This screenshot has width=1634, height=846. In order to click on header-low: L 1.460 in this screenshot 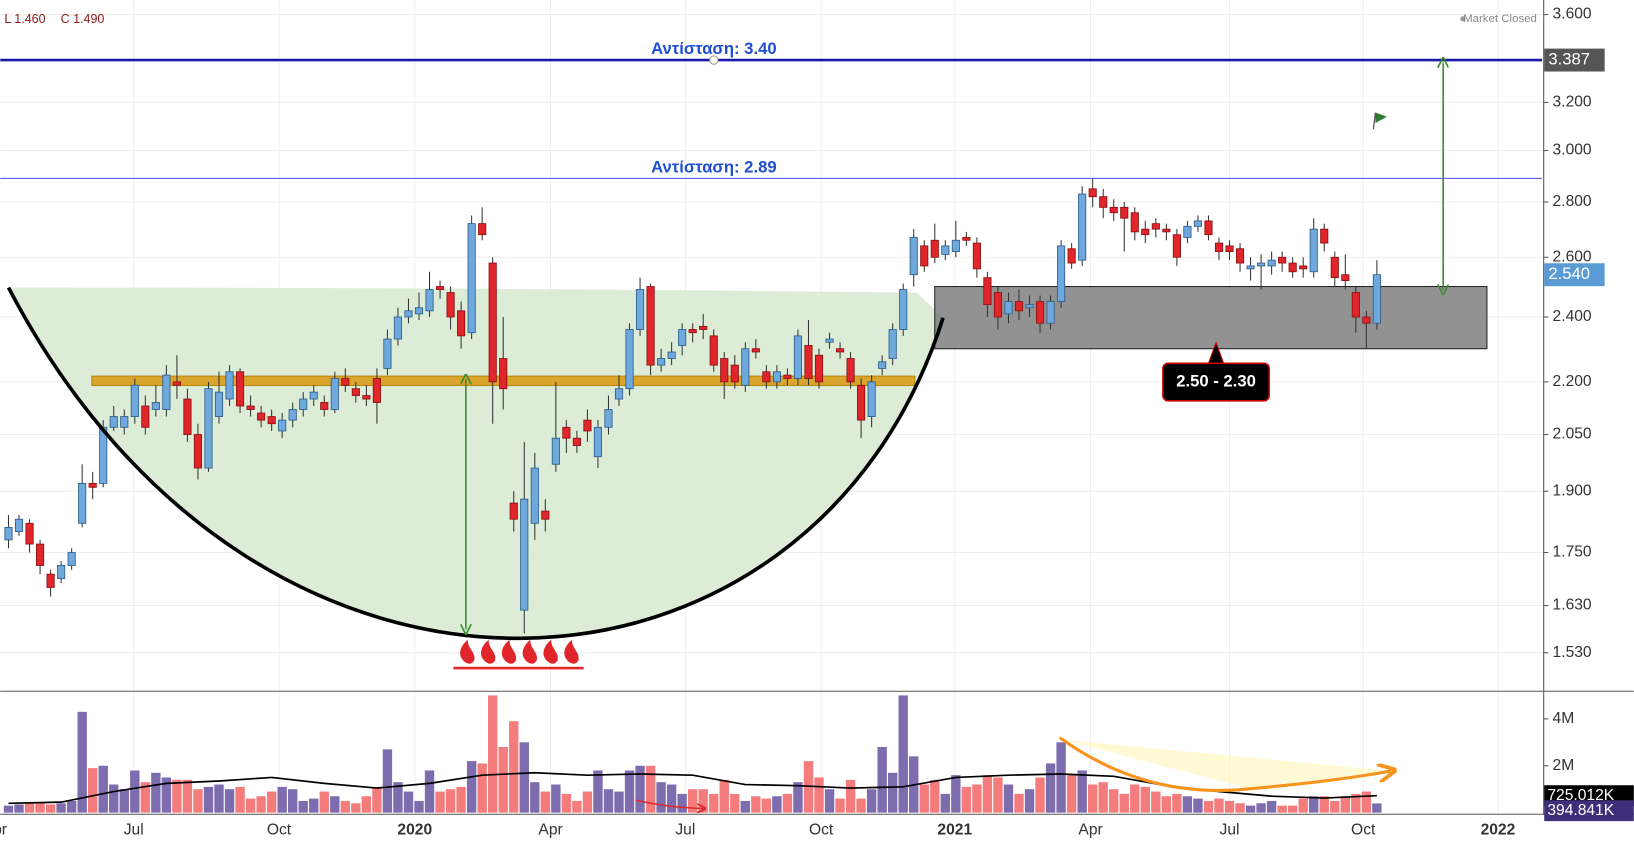, I will do `click(24, 19)`.